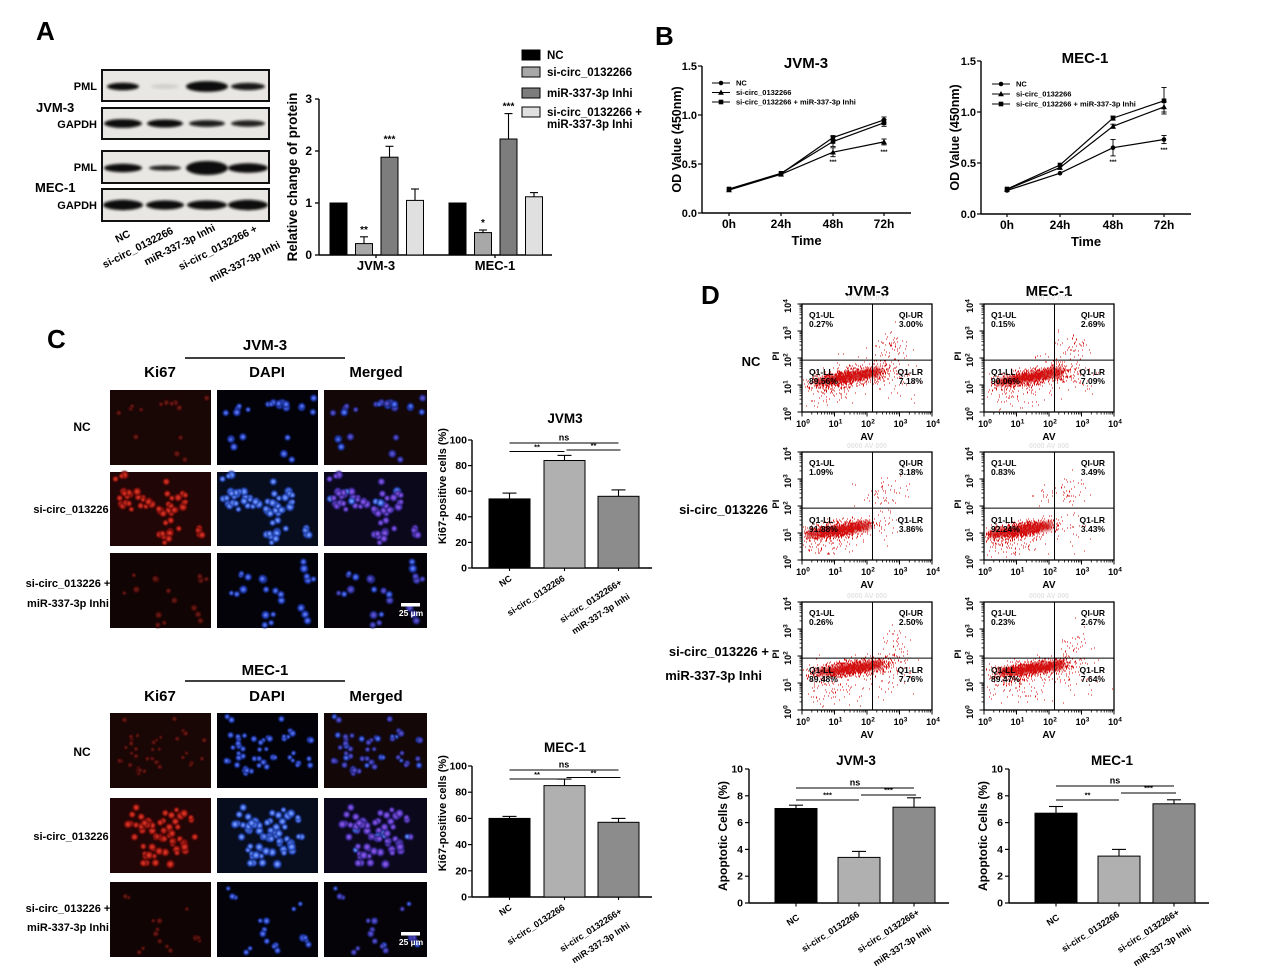 The height and width of the screenshot is (979, 1269). I want to click on svg-text: 7.76%, so click(911, 679).